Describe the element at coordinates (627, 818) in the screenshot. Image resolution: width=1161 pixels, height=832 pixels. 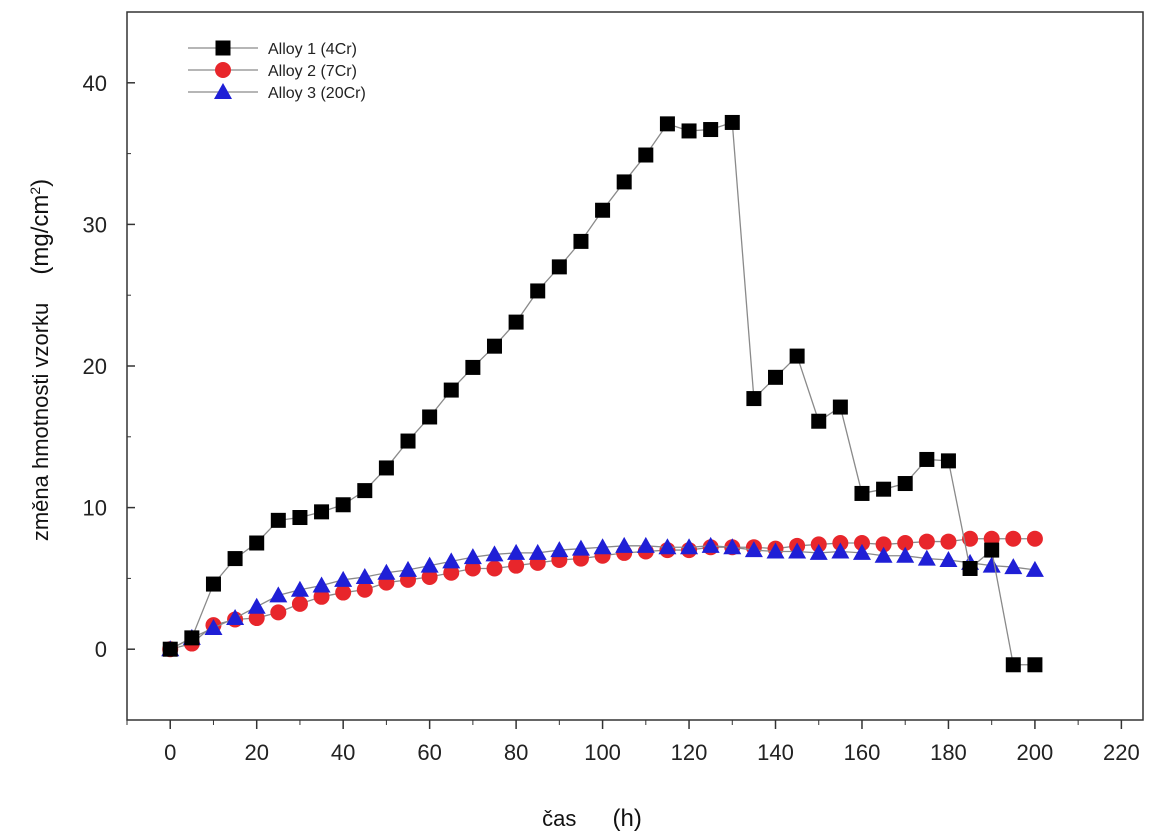
I see `x-axis-unit: (h)` at that location.